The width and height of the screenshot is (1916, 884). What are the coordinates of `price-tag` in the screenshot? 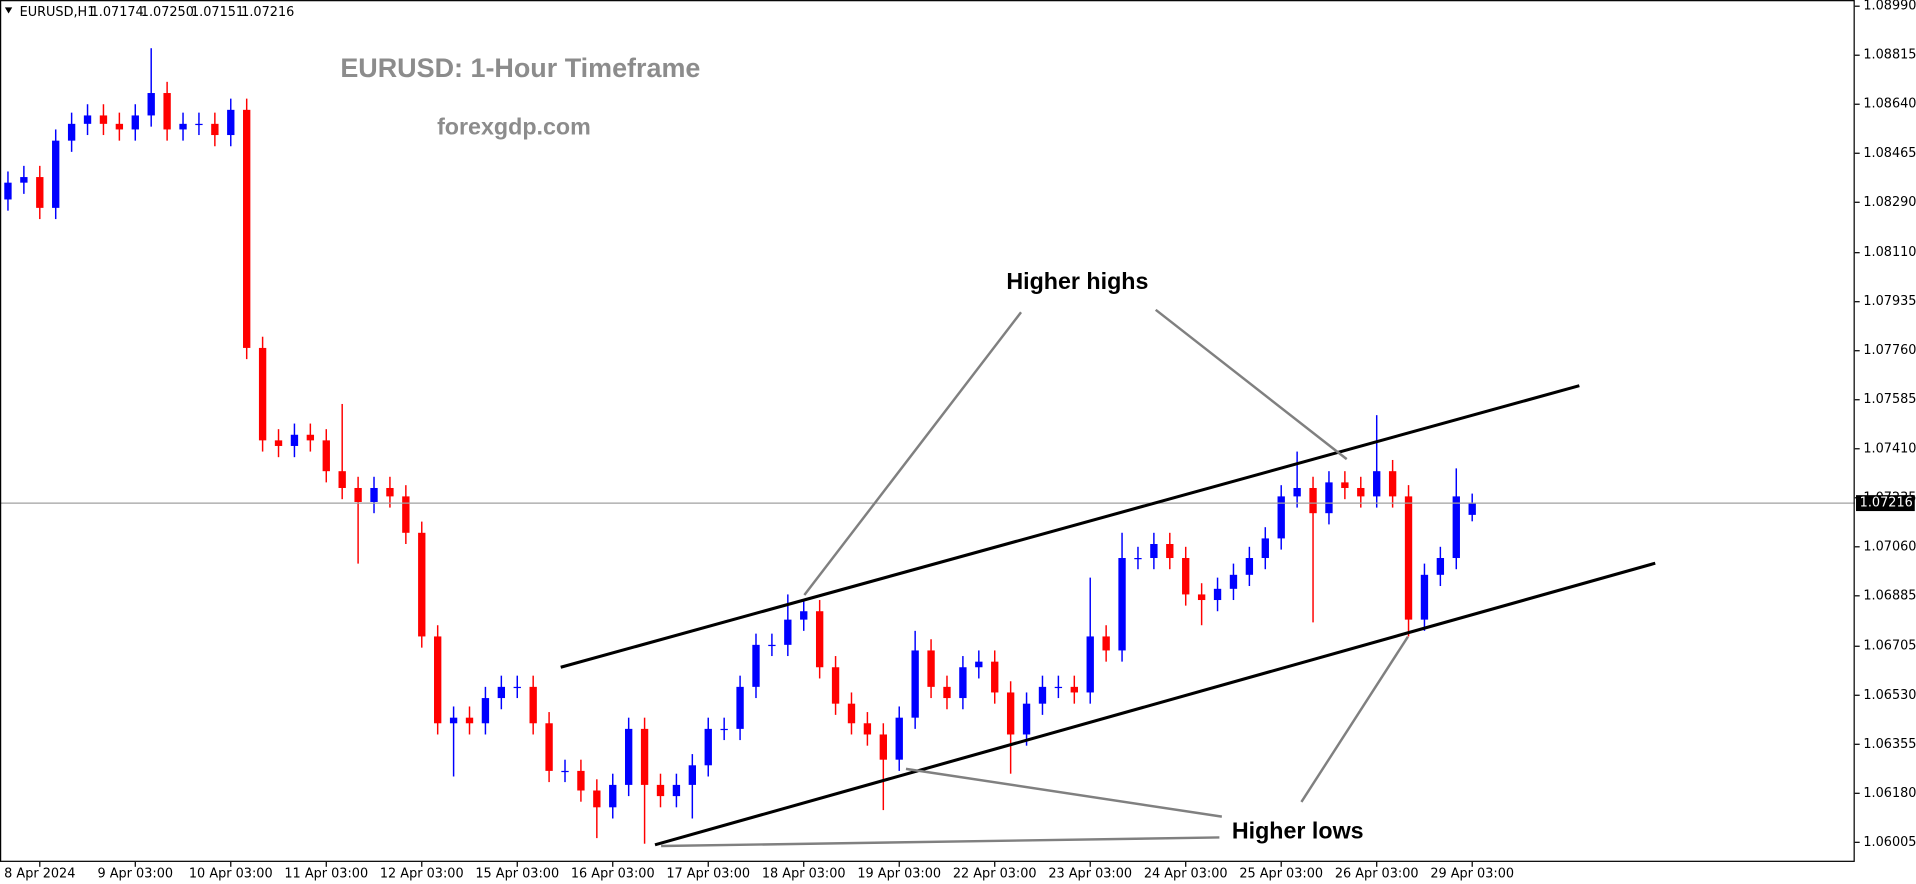 It's located at (1885, 503).